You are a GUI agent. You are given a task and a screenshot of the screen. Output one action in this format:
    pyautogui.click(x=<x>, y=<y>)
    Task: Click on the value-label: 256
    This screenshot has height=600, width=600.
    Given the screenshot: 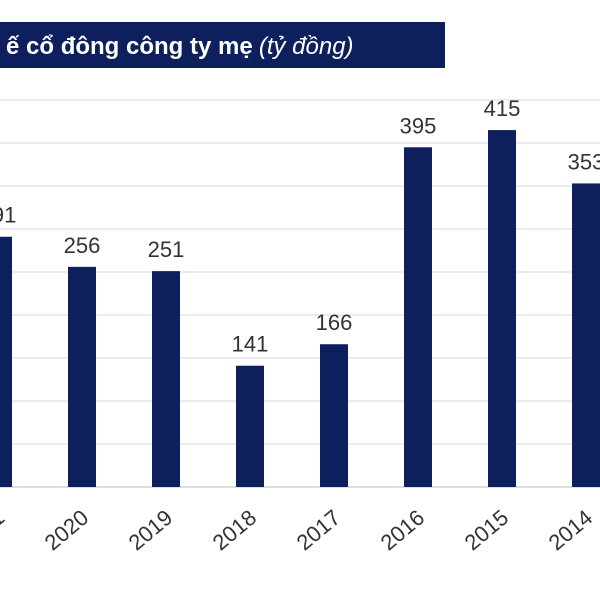 What is the action you would take?
    pyautogui.click(x=82, y=245)
    